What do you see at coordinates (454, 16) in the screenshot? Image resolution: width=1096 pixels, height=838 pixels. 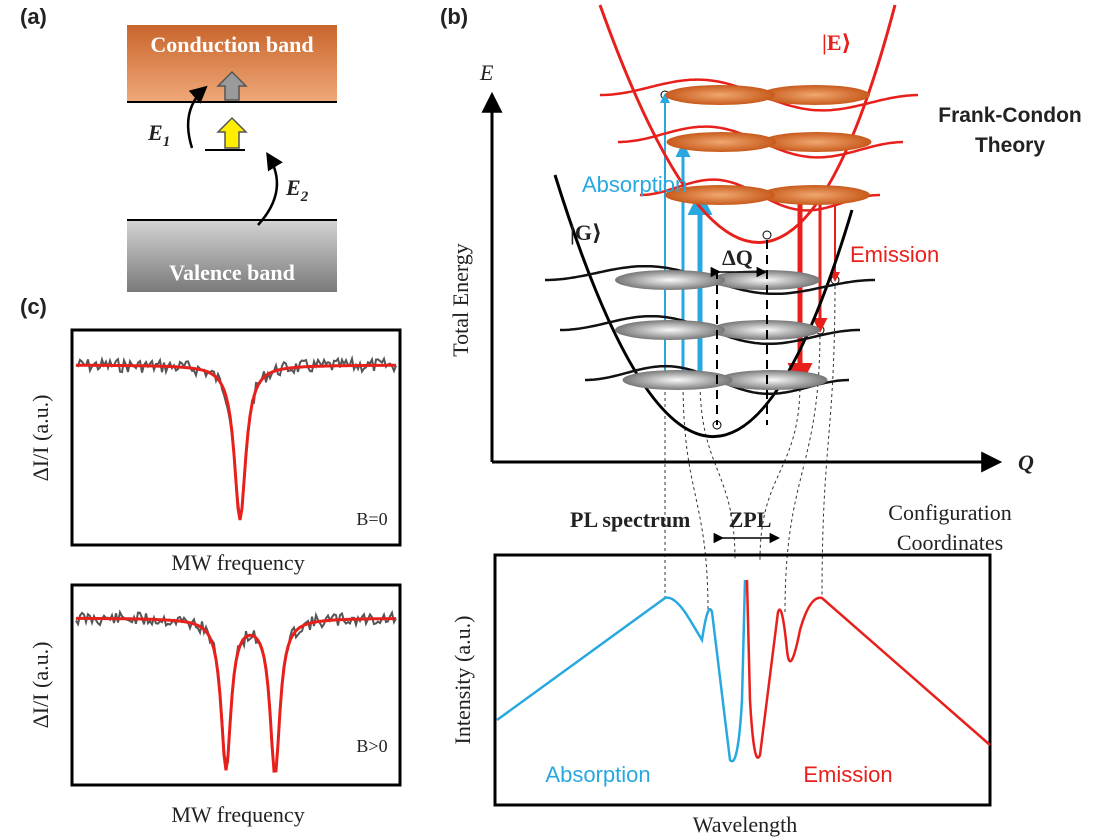 I see `panel-label: (b)` at bounding box center [454, 16].